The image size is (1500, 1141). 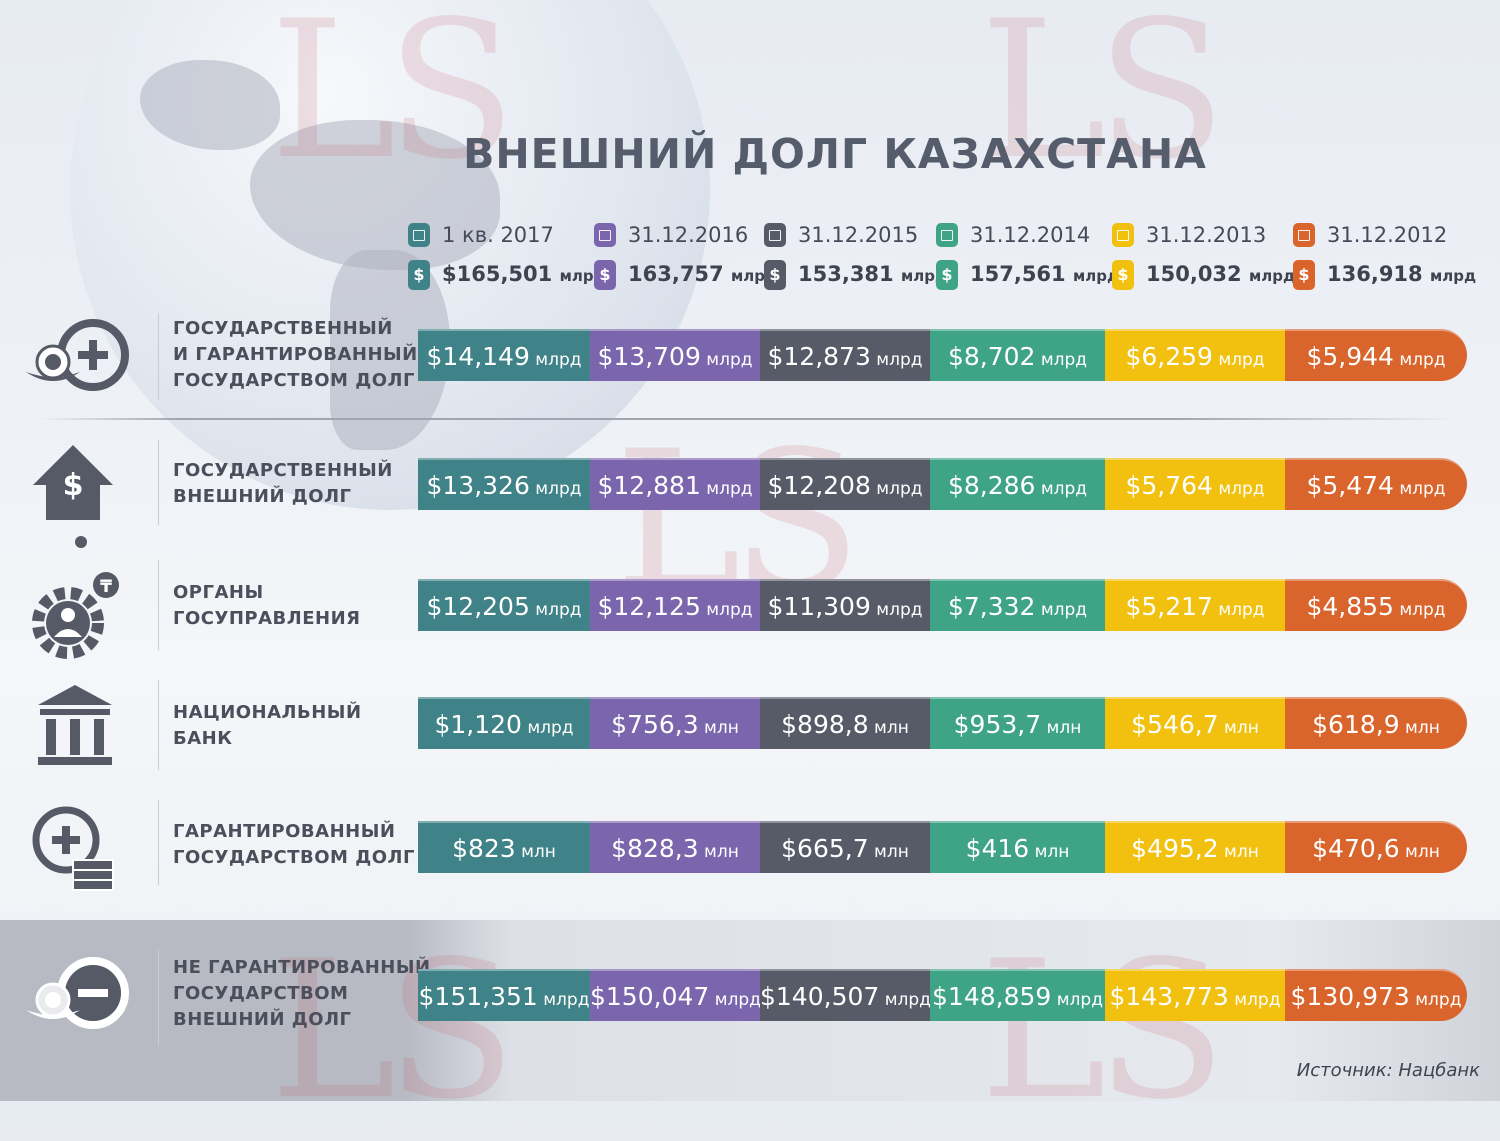 I want to click on value-amount: $7,332, so click(x=991, y=606).